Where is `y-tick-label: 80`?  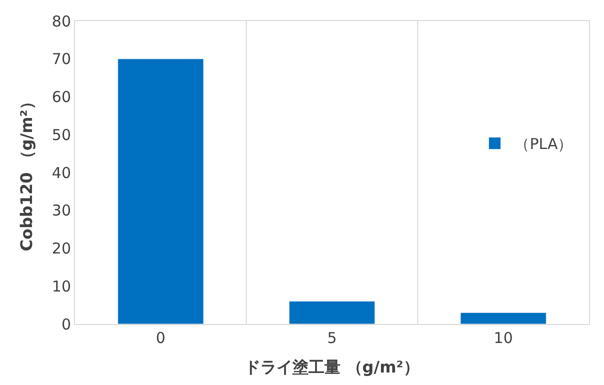 y-tick-label: 80 is located at coordinates (61, 21).